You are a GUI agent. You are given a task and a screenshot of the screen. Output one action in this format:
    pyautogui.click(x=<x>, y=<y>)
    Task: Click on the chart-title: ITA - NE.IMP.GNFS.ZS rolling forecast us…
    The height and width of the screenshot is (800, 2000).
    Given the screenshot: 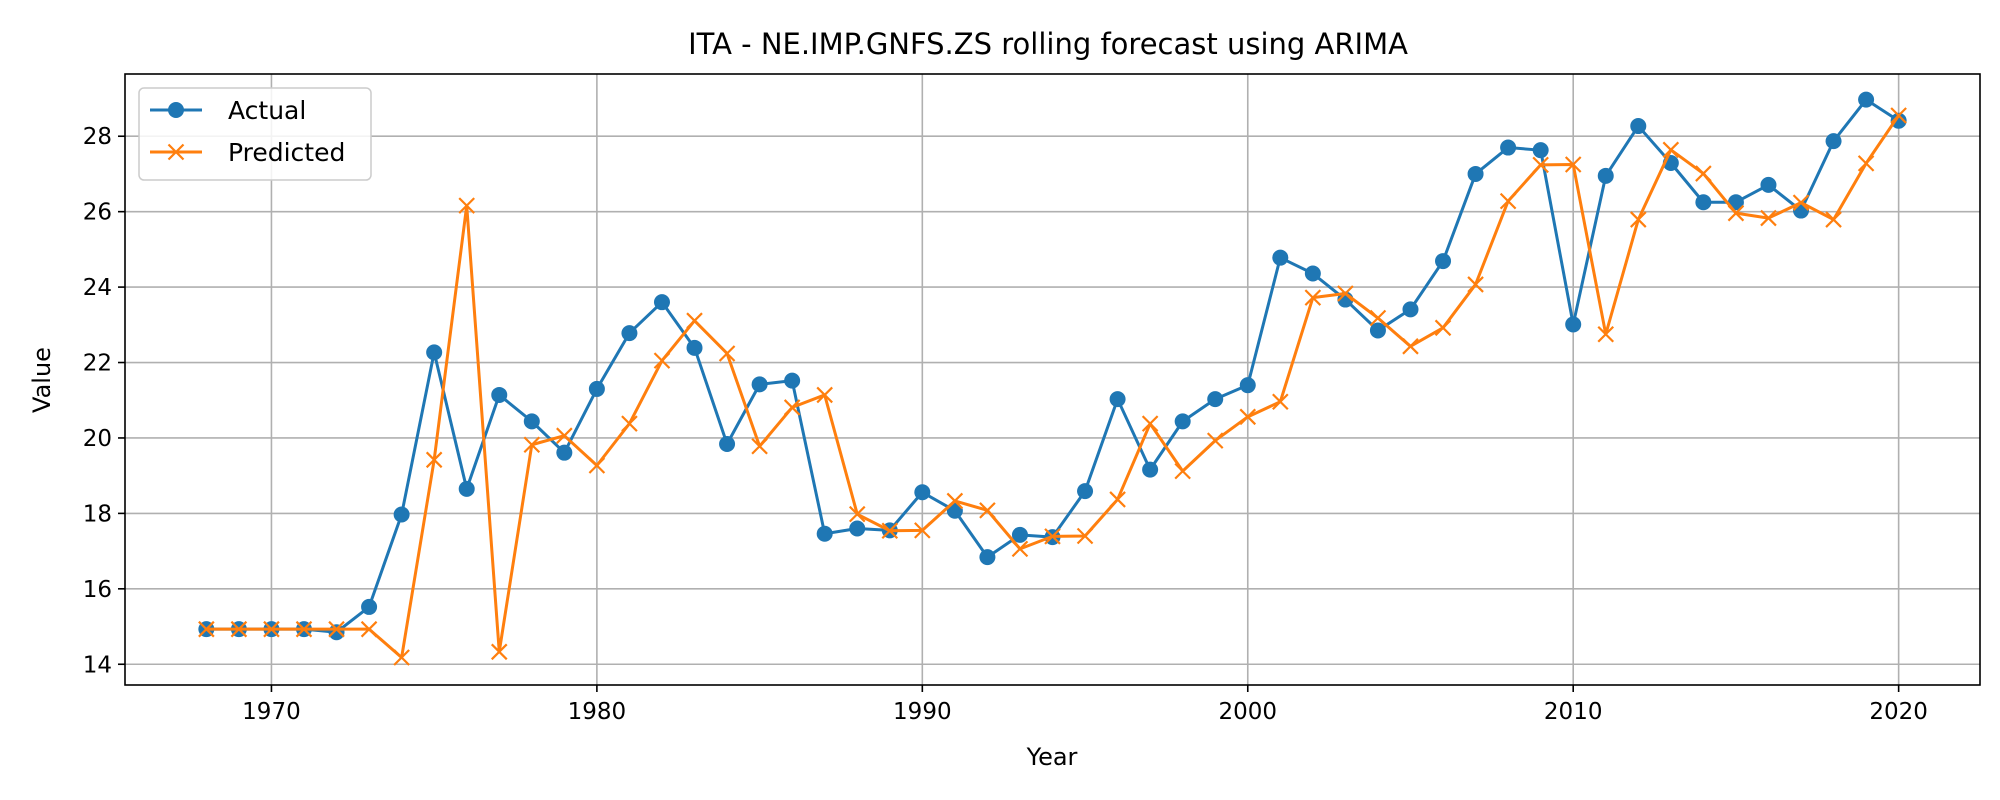 What is the action you would take?
    pyautogui.click(x=1048, y=44)
    